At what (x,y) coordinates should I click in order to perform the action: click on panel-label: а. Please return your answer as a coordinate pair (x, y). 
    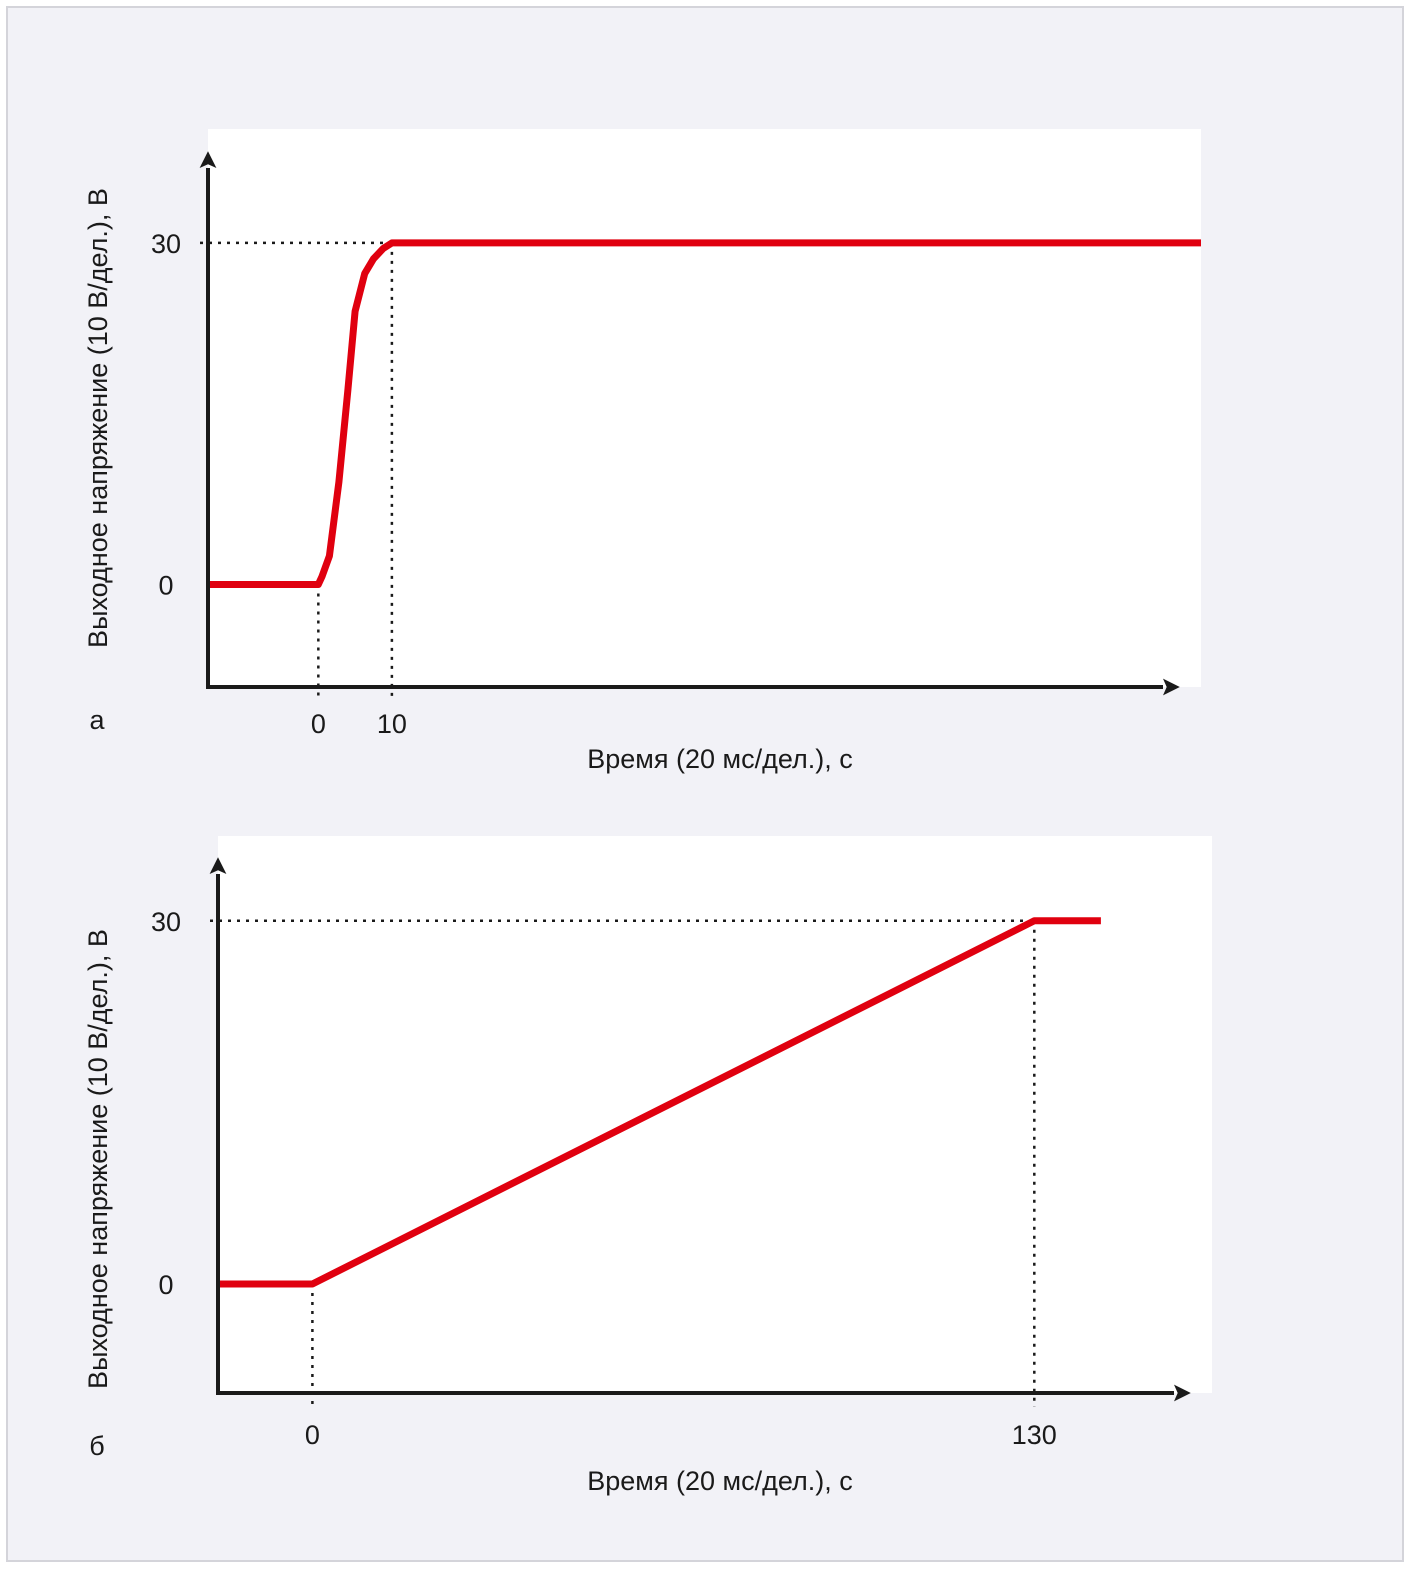
    Looking at the image, I should click on (97, 720).